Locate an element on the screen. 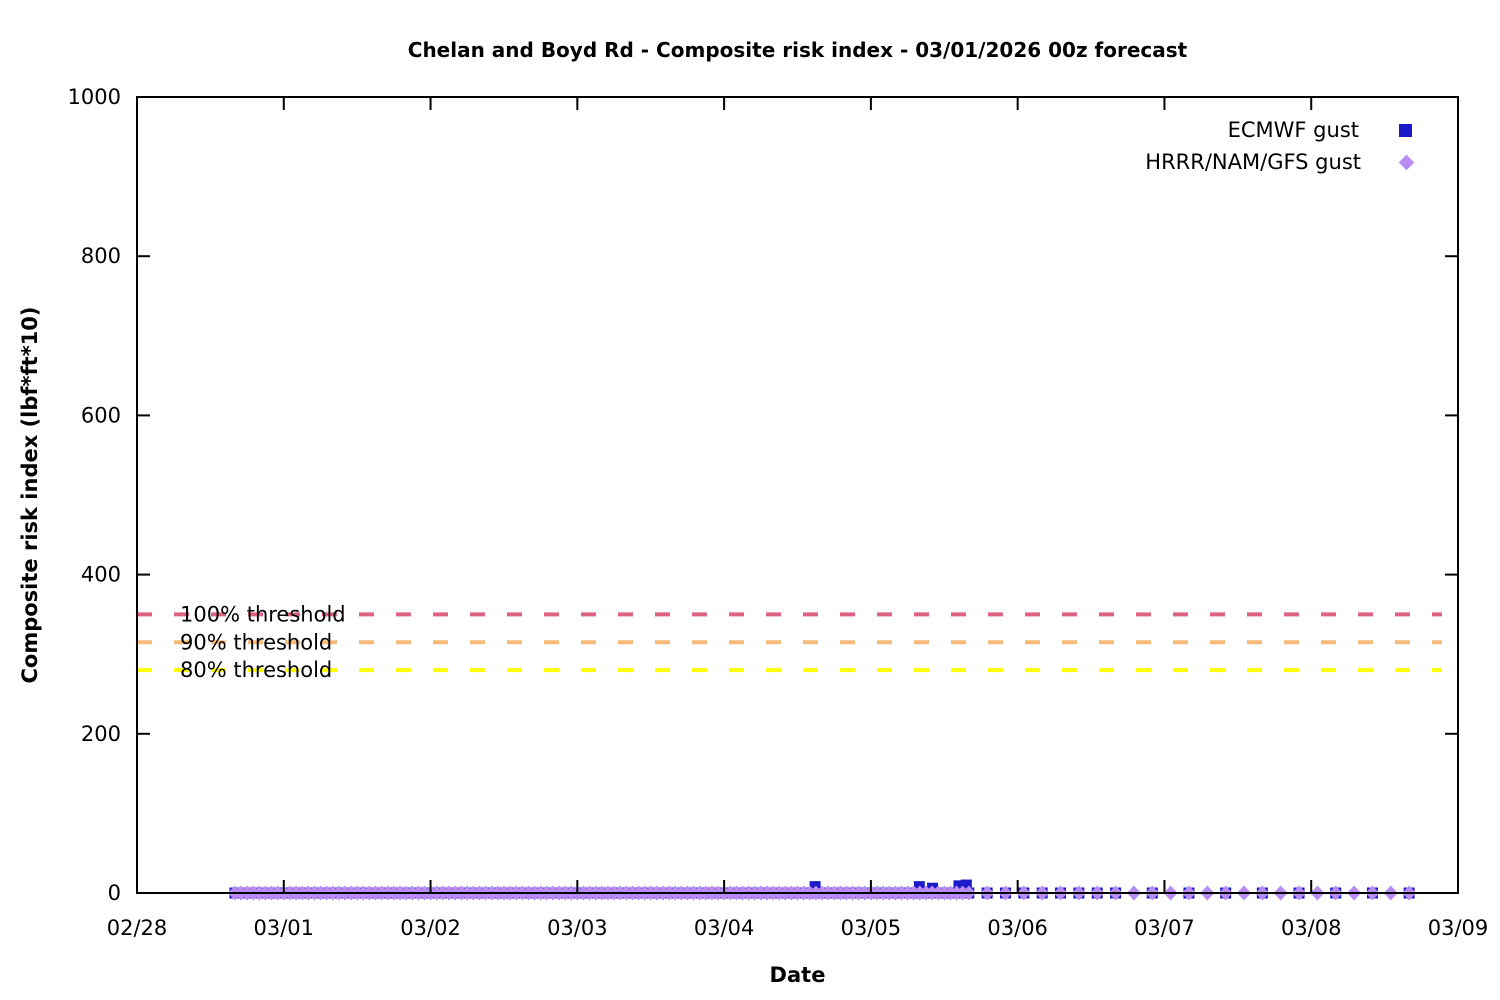 This screenshot has height=1000, width=1500. y-tick-label: 0 is located at coordinates (114, 893).